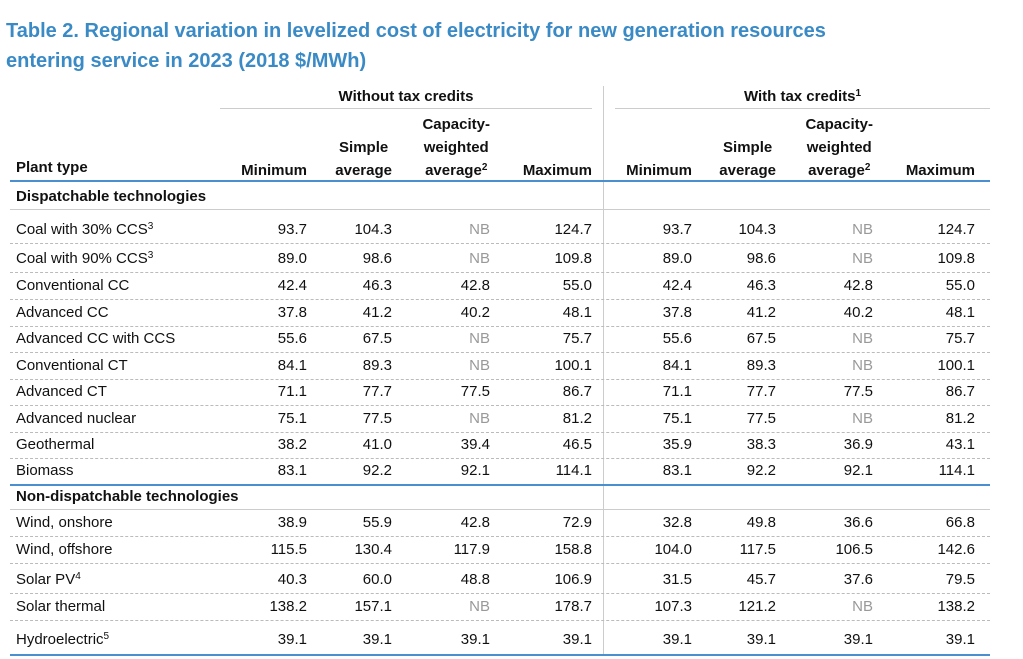  What do you see at coordinates (573, 229) in the screenshot?
I see `cell: 124.7` at bounding box center [573, 229].